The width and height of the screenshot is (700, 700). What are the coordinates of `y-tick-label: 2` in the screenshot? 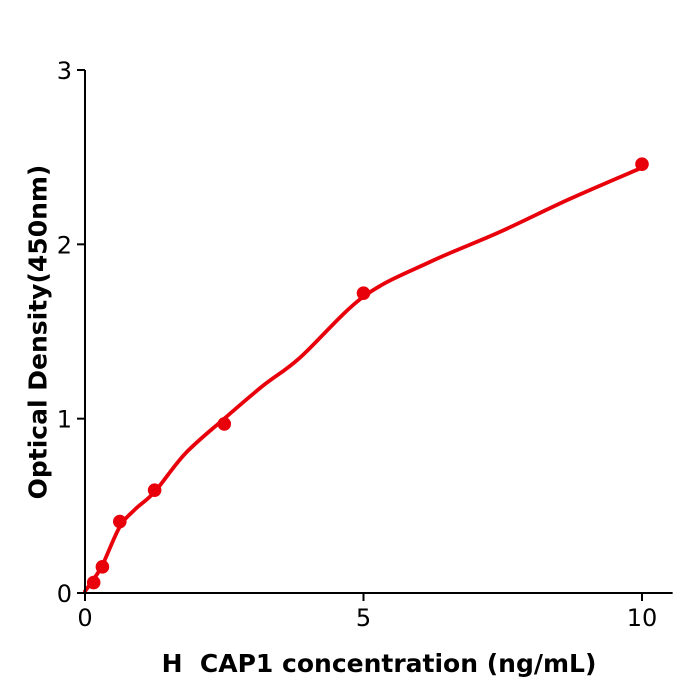 It's located at (64, 245).